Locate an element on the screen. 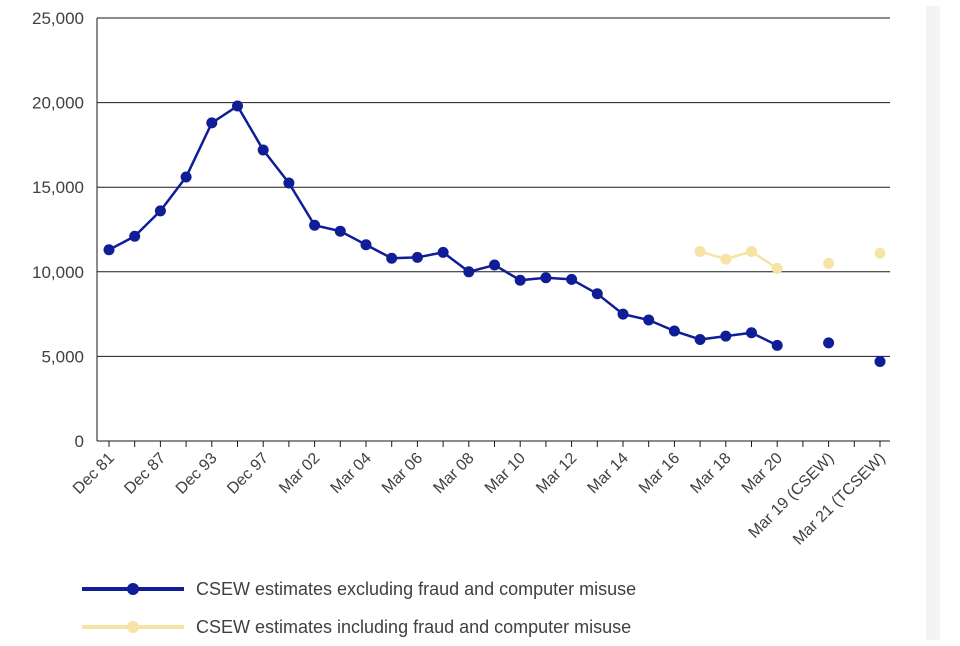  y-tick-label: 15,000 is located at coordinates (58, 187).